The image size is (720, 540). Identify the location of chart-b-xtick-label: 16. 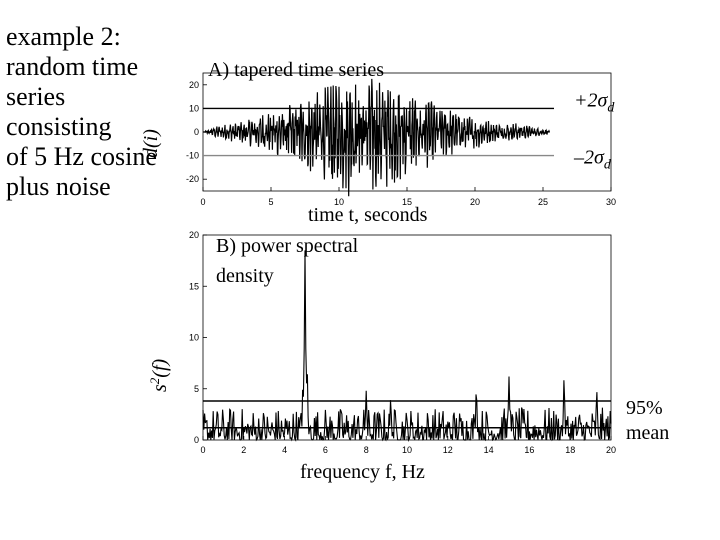
(529, 450).